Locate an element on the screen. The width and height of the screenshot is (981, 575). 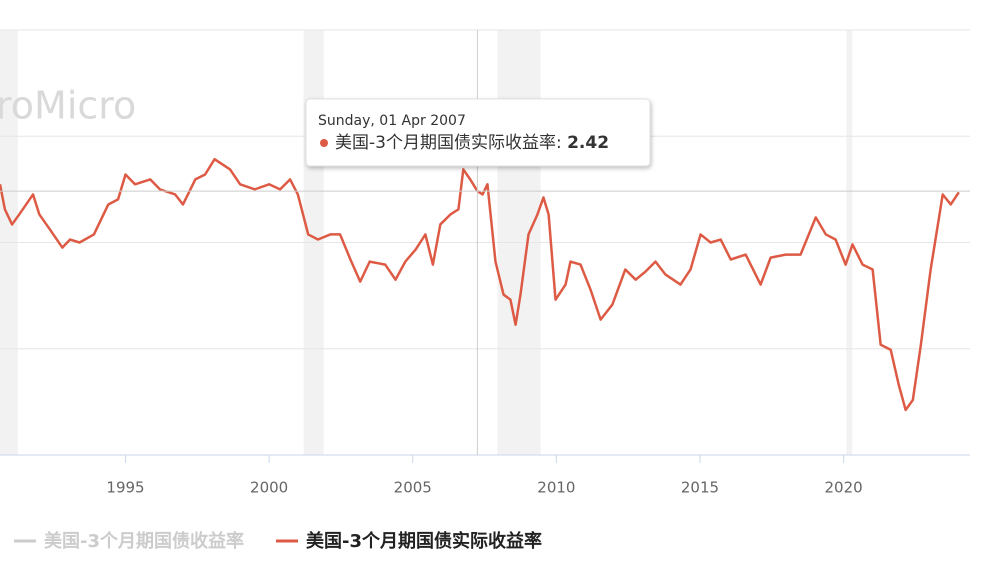
x-tick-label: 2000 is located at coordinates (269, 488).